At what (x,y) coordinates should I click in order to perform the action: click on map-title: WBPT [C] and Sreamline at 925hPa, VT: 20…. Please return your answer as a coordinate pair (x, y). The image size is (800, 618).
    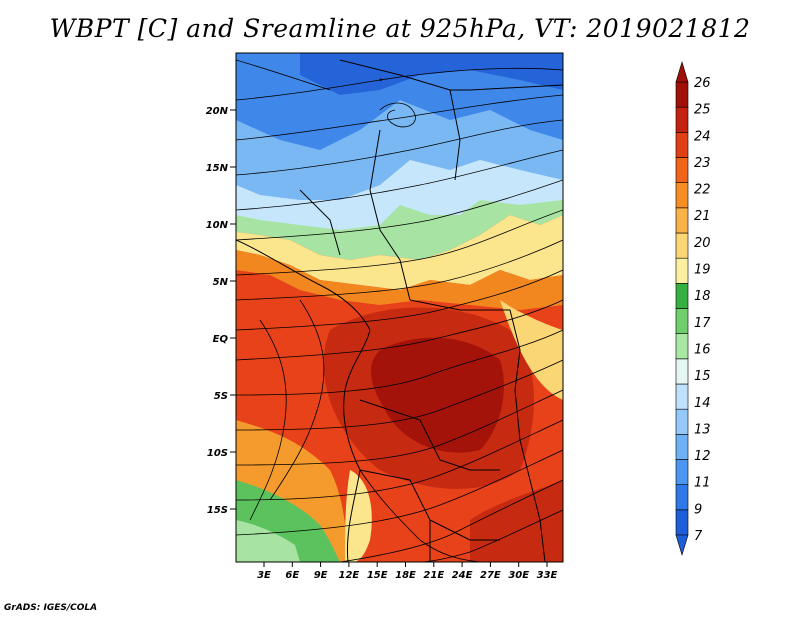
    Looking at the image, I should click on (400, 28).